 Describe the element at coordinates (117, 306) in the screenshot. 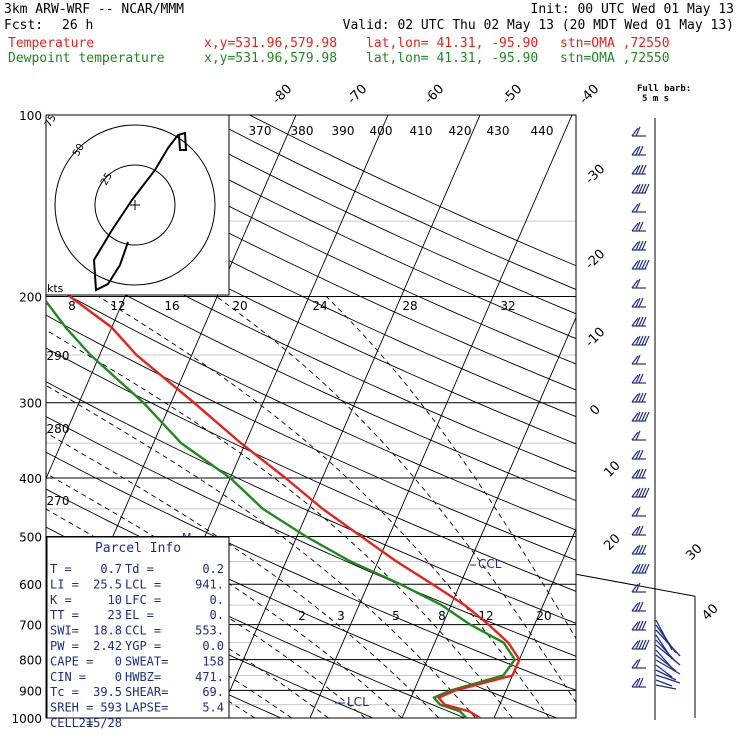

I see `mixing-ratio-label: 12` at that location.